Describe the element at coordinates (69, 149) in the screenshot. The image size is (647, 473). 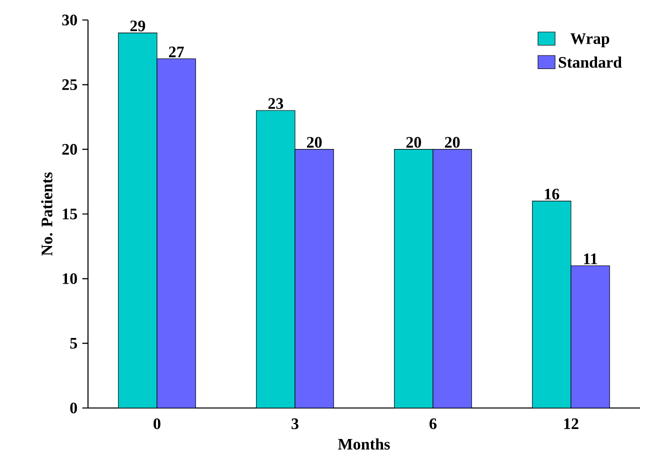
I see `y-tick-label: 20` at that location.